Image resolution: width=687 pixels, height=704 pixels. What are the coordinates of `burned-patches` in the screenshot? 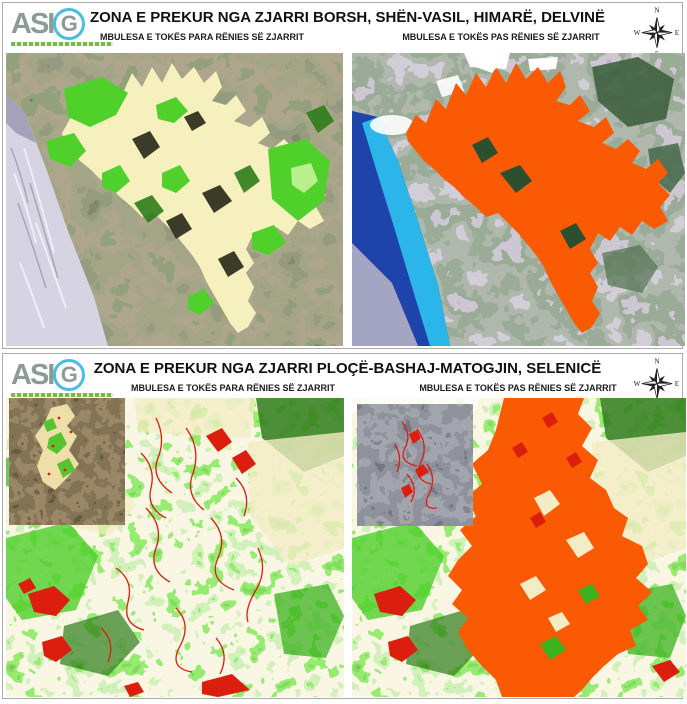 It's located at (137, 562).